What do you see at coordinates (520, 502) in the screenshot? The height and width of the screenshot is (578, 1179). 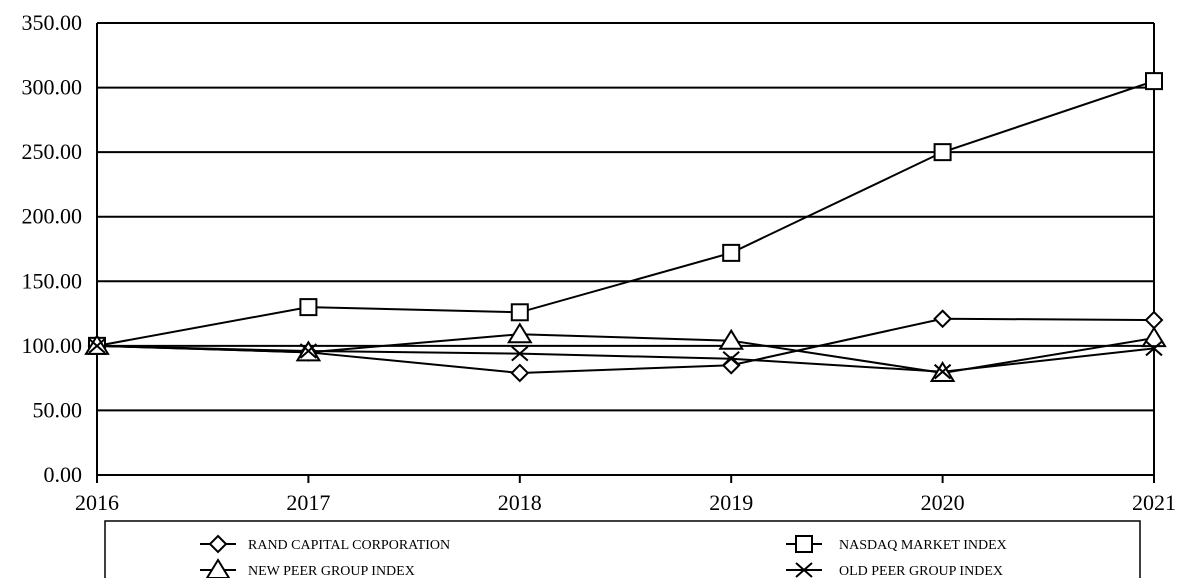 I see `x-tick-label: 2018` at bounding box center [520, 502].